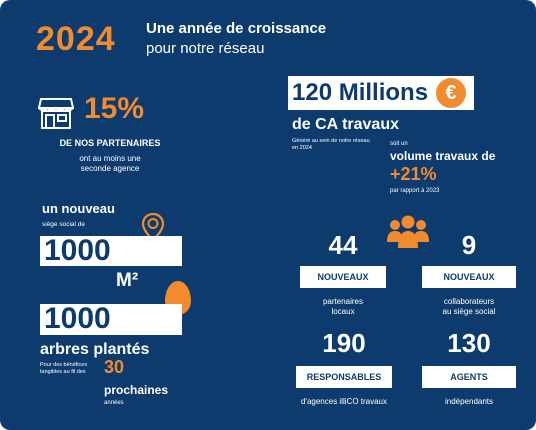 The width and height of the screenshot is (536, 430). What do you see at coordinates (77, 250) in the screenshot?
I see `siege-value: 1000` at bounding box center [77, 250].